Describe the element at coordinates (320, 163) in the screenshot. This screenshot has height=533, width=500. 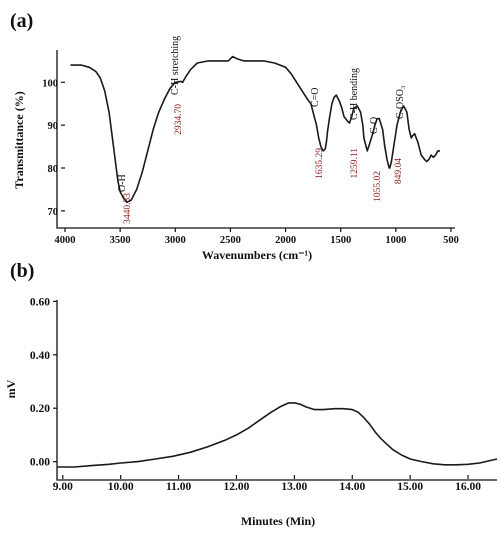
I see `annotation-co-double-wavenumber: 1635.29` at that location.